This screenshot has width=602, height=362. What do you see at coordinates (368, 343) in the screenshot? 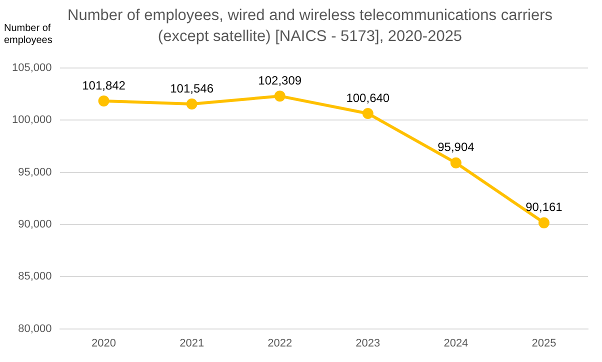
I see `x-tick-label: 2023` at bounding box center [368, 343].